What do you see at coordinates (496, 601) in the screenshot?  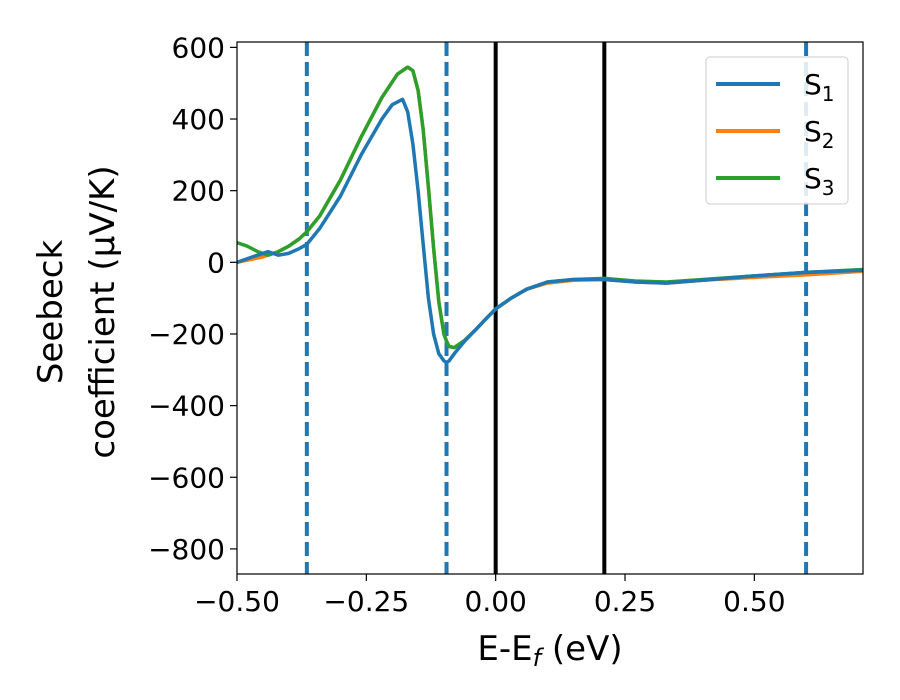 I see `x-tick-label: 0.00` at bounding box center [496, 601].